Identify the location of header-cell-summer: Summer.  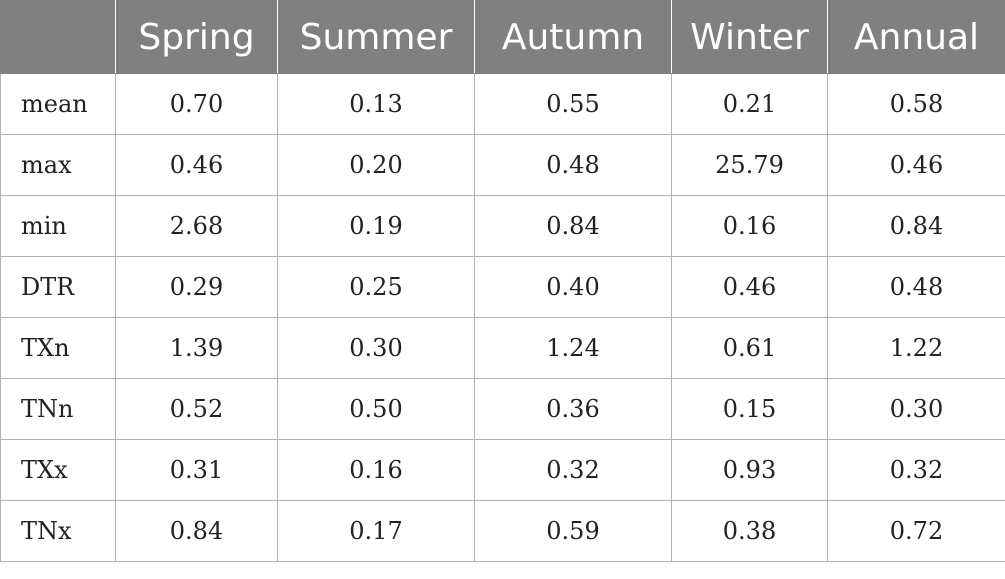
(376, 37).